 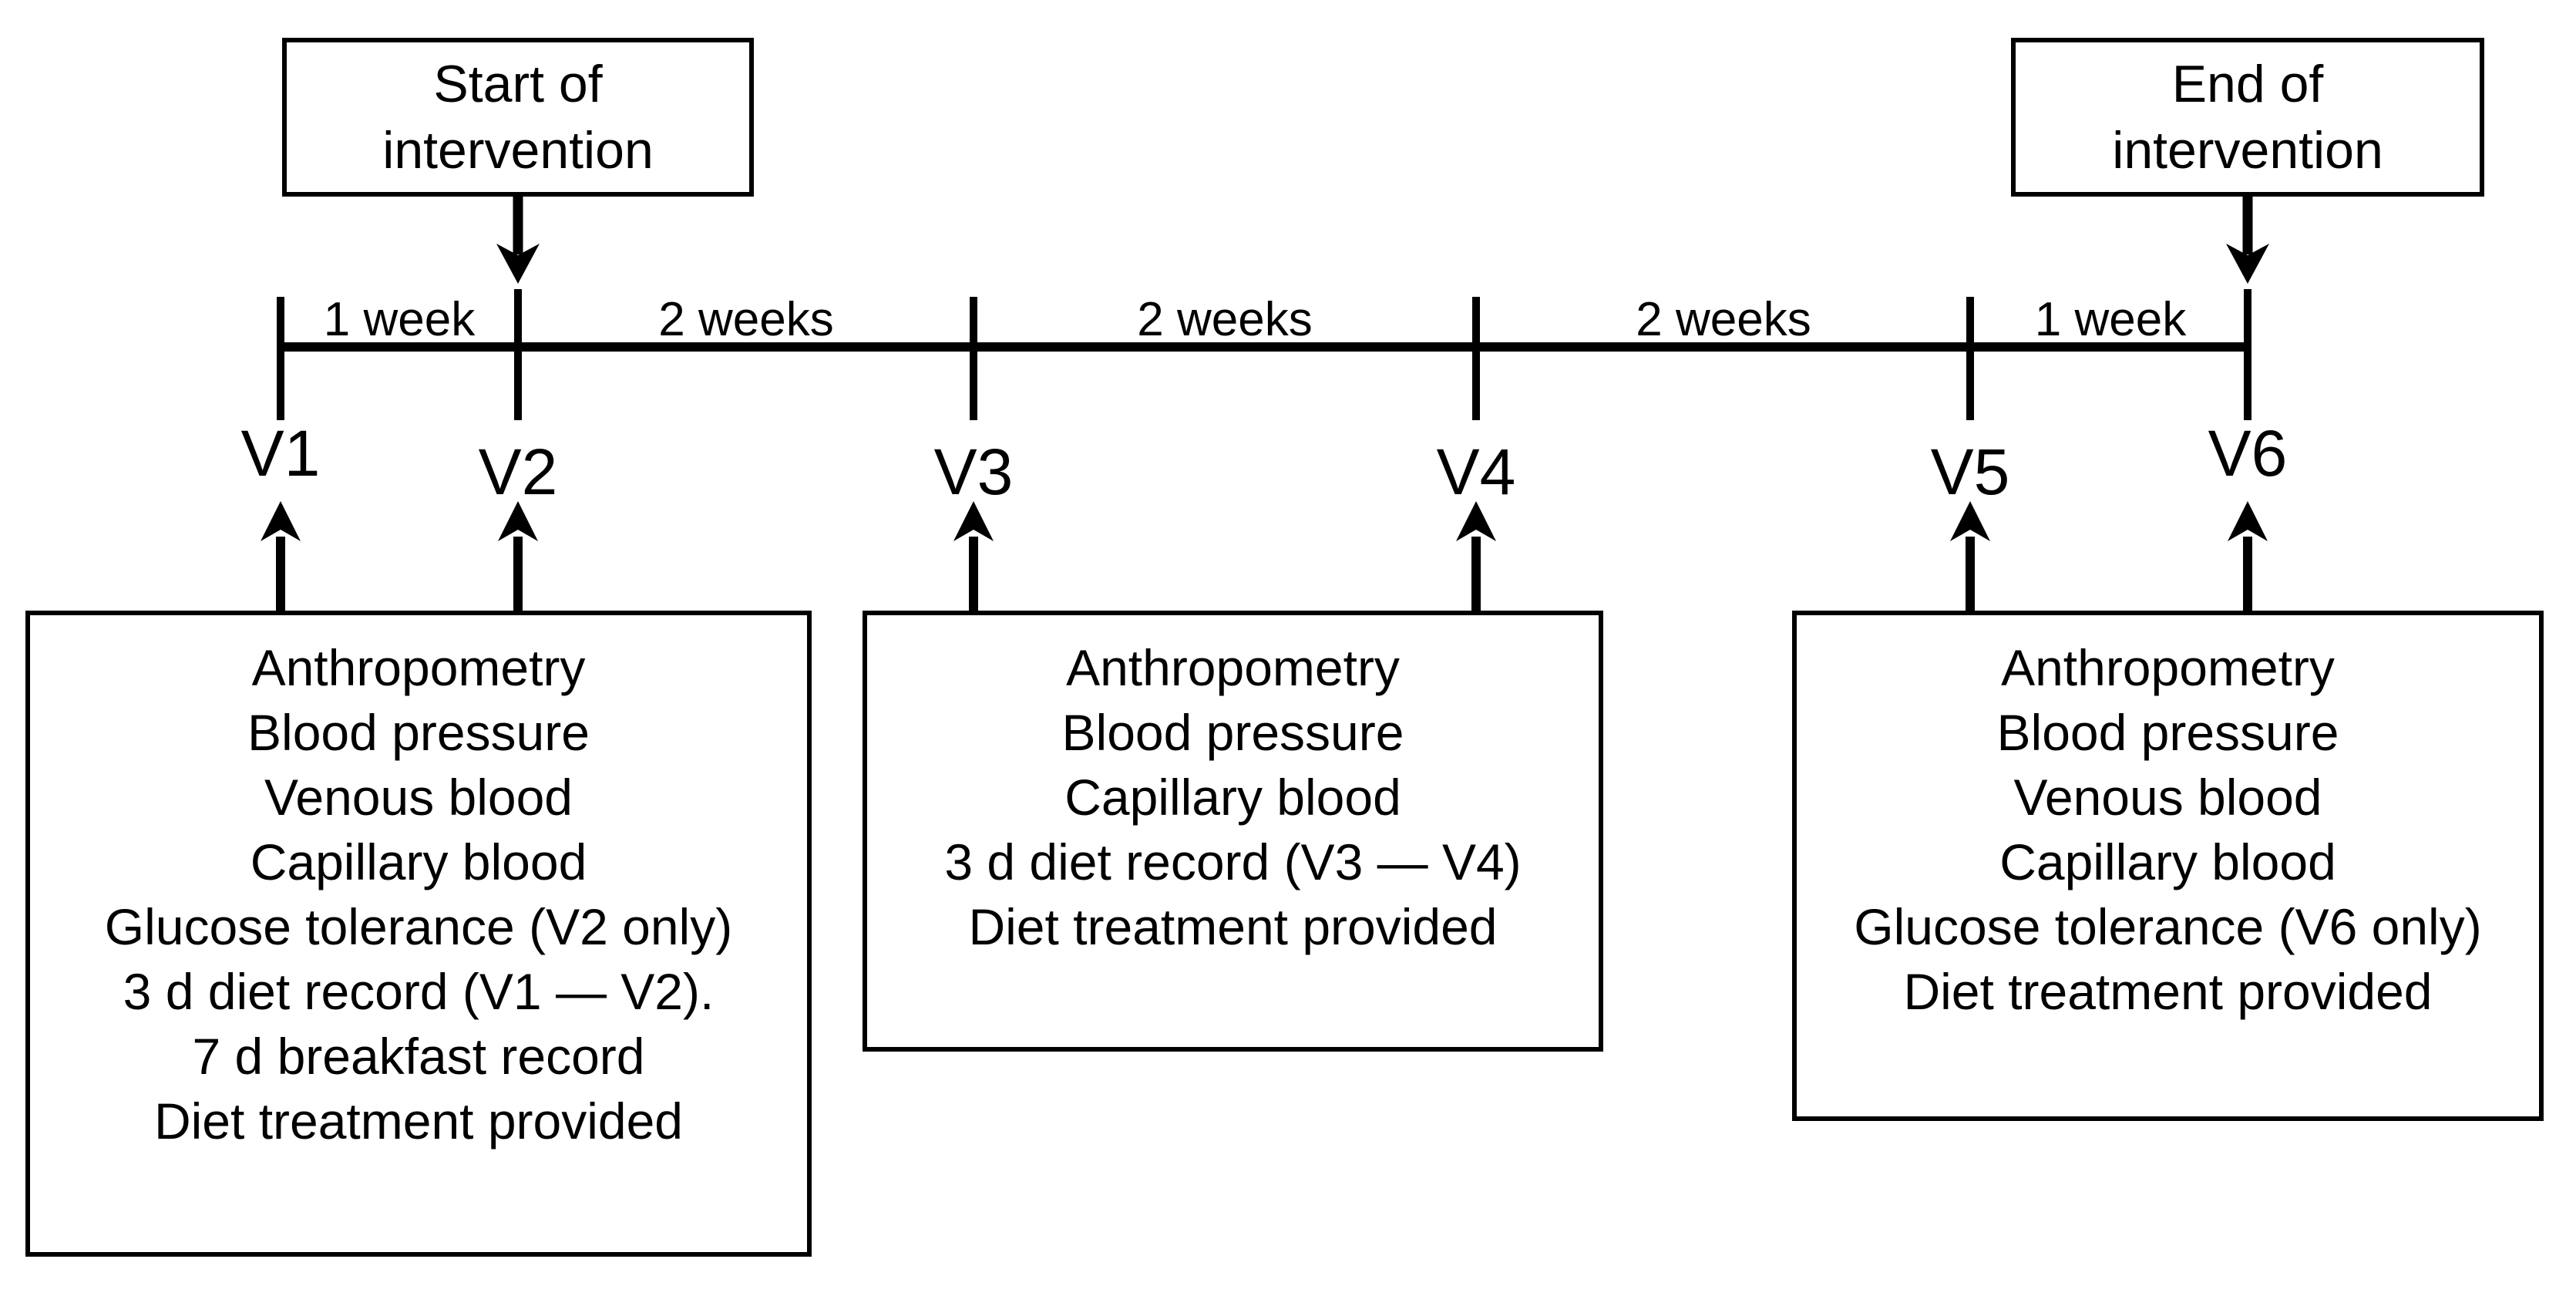 I want to click on start-of-intervention-box: Start of intervention, so click(x=518, y=117).